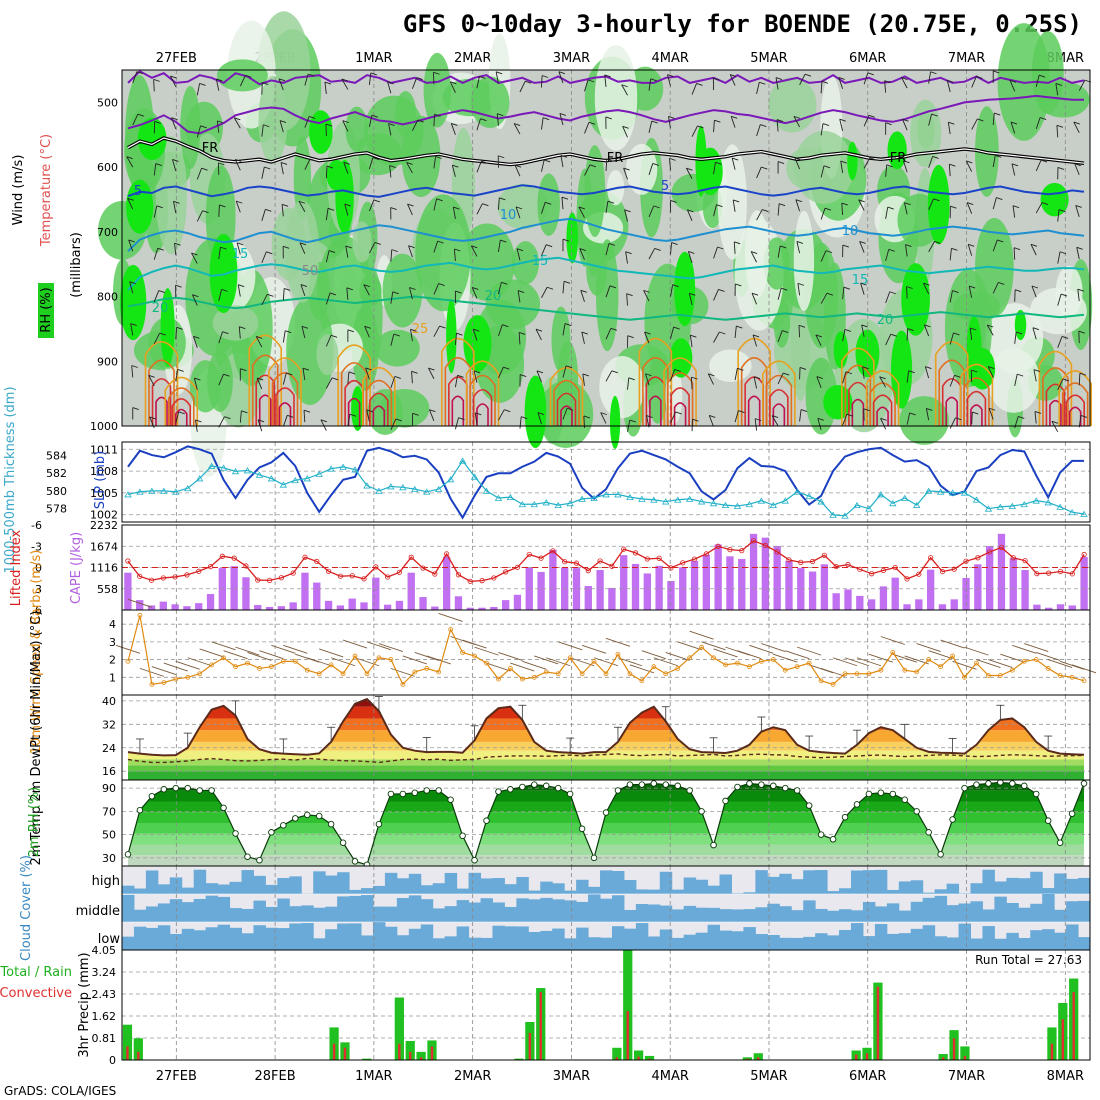 The height and width of the screenshot is (1100, 1100). What do you see at coordinates (942, 571) in the screenshot?
I see `li-point` at bounding box center [942, 571].